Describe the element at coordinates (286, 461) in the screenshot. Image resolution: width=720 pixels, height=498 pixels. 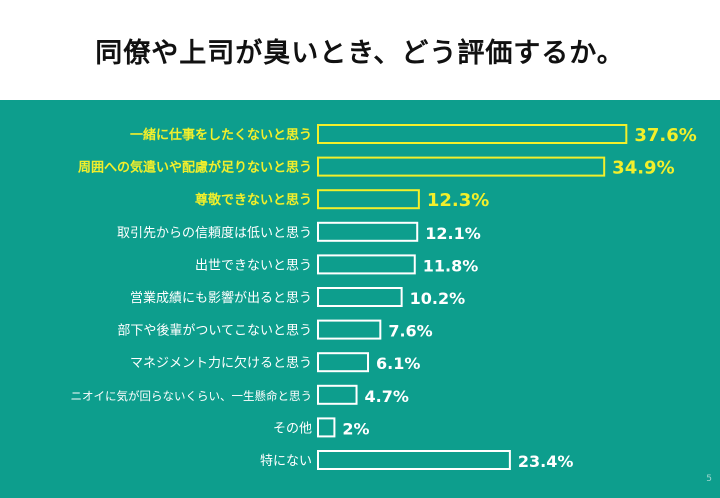
I see `category-label: 特にない` at that location.